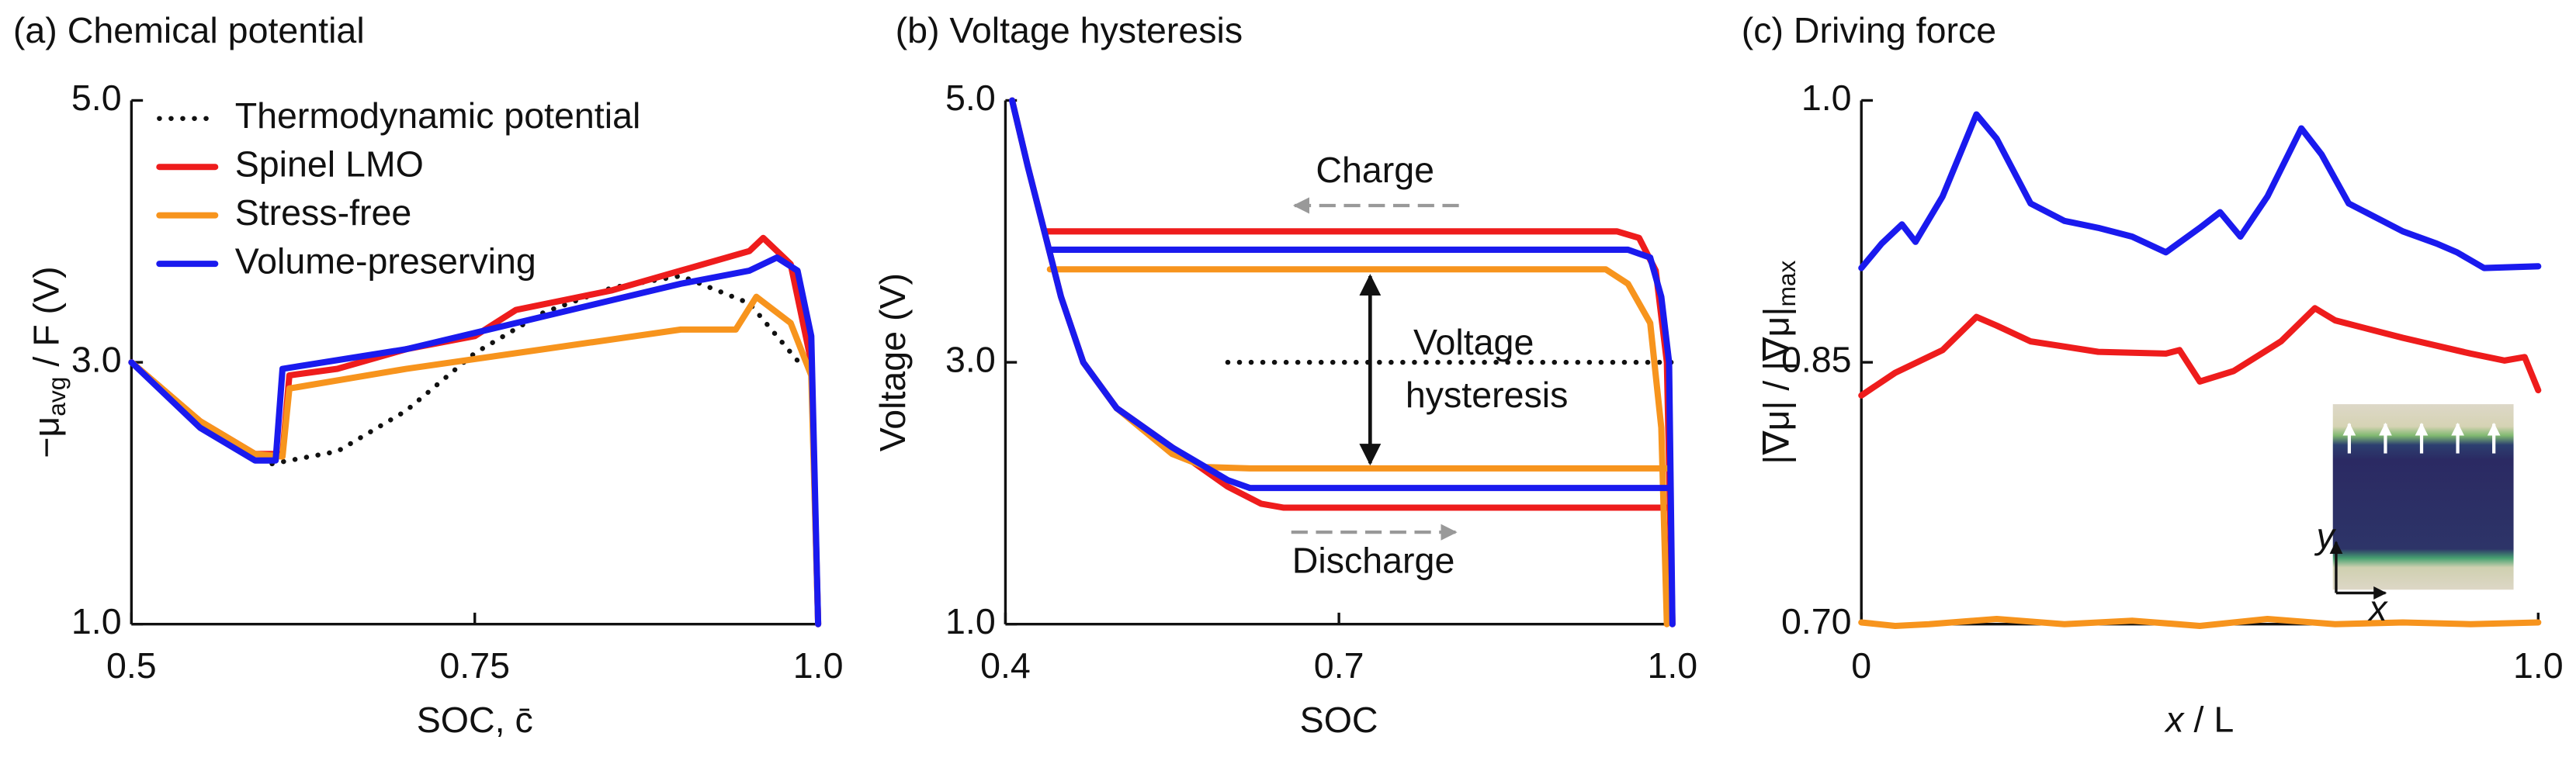 Image resolution: width=2576 pixels, height=764 pixels. Describe the element at coordinates (1339, 665) in the screenshot. I see `x-tick-label: 0.7` at that location.